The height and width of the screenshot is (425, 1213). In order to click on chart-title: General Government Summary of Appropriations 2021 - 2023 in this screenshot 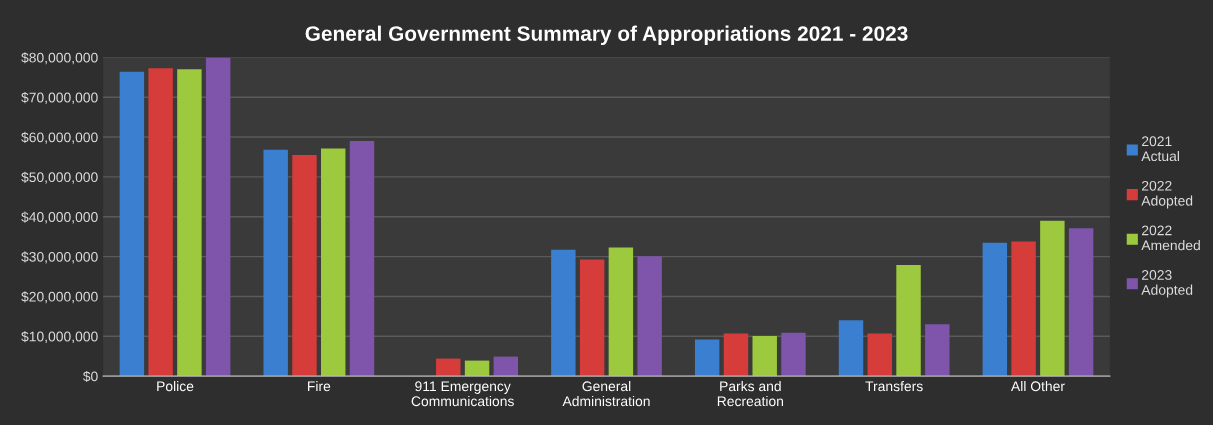, I will do `click(606, 35)`.